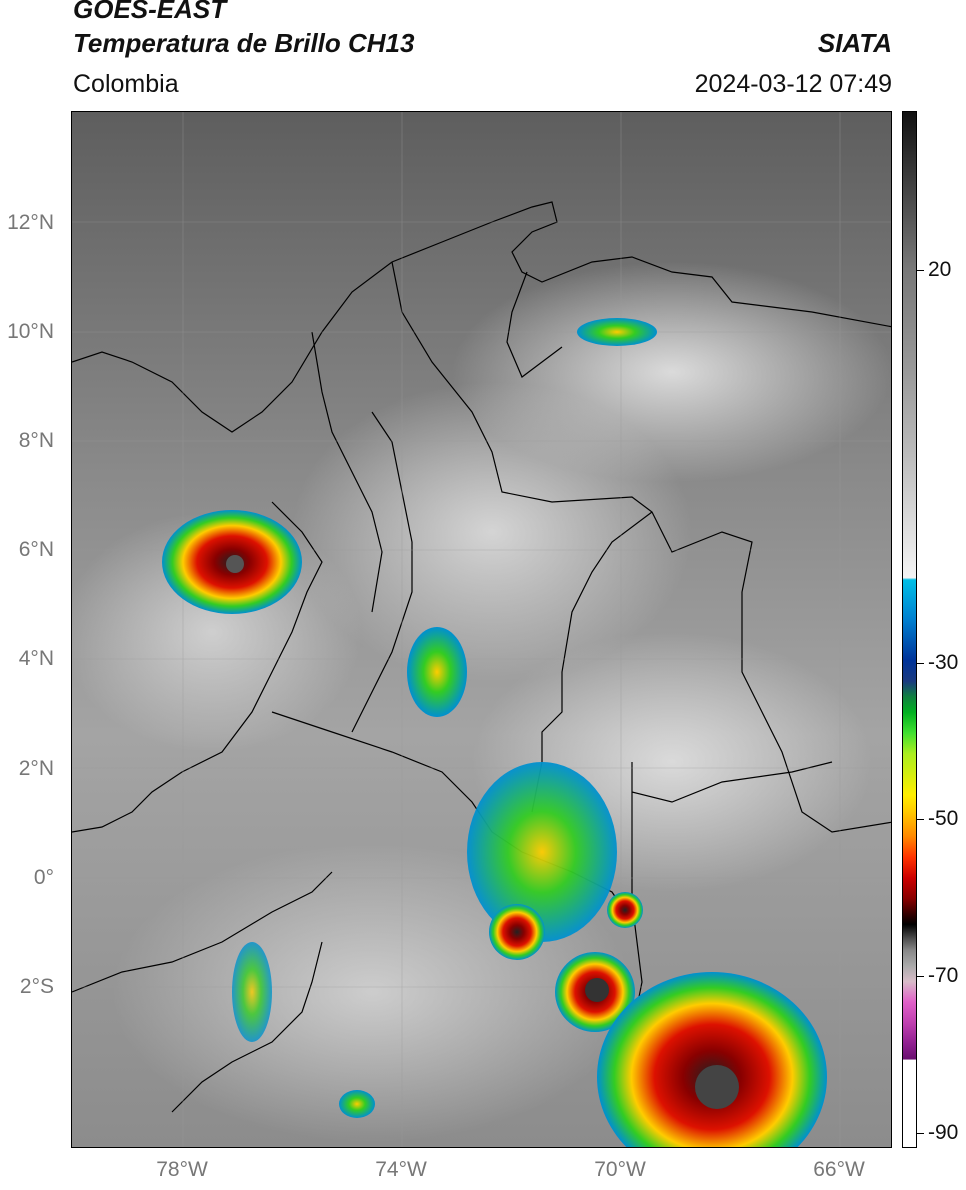  I want to click on colorbar, so click(909, 629).